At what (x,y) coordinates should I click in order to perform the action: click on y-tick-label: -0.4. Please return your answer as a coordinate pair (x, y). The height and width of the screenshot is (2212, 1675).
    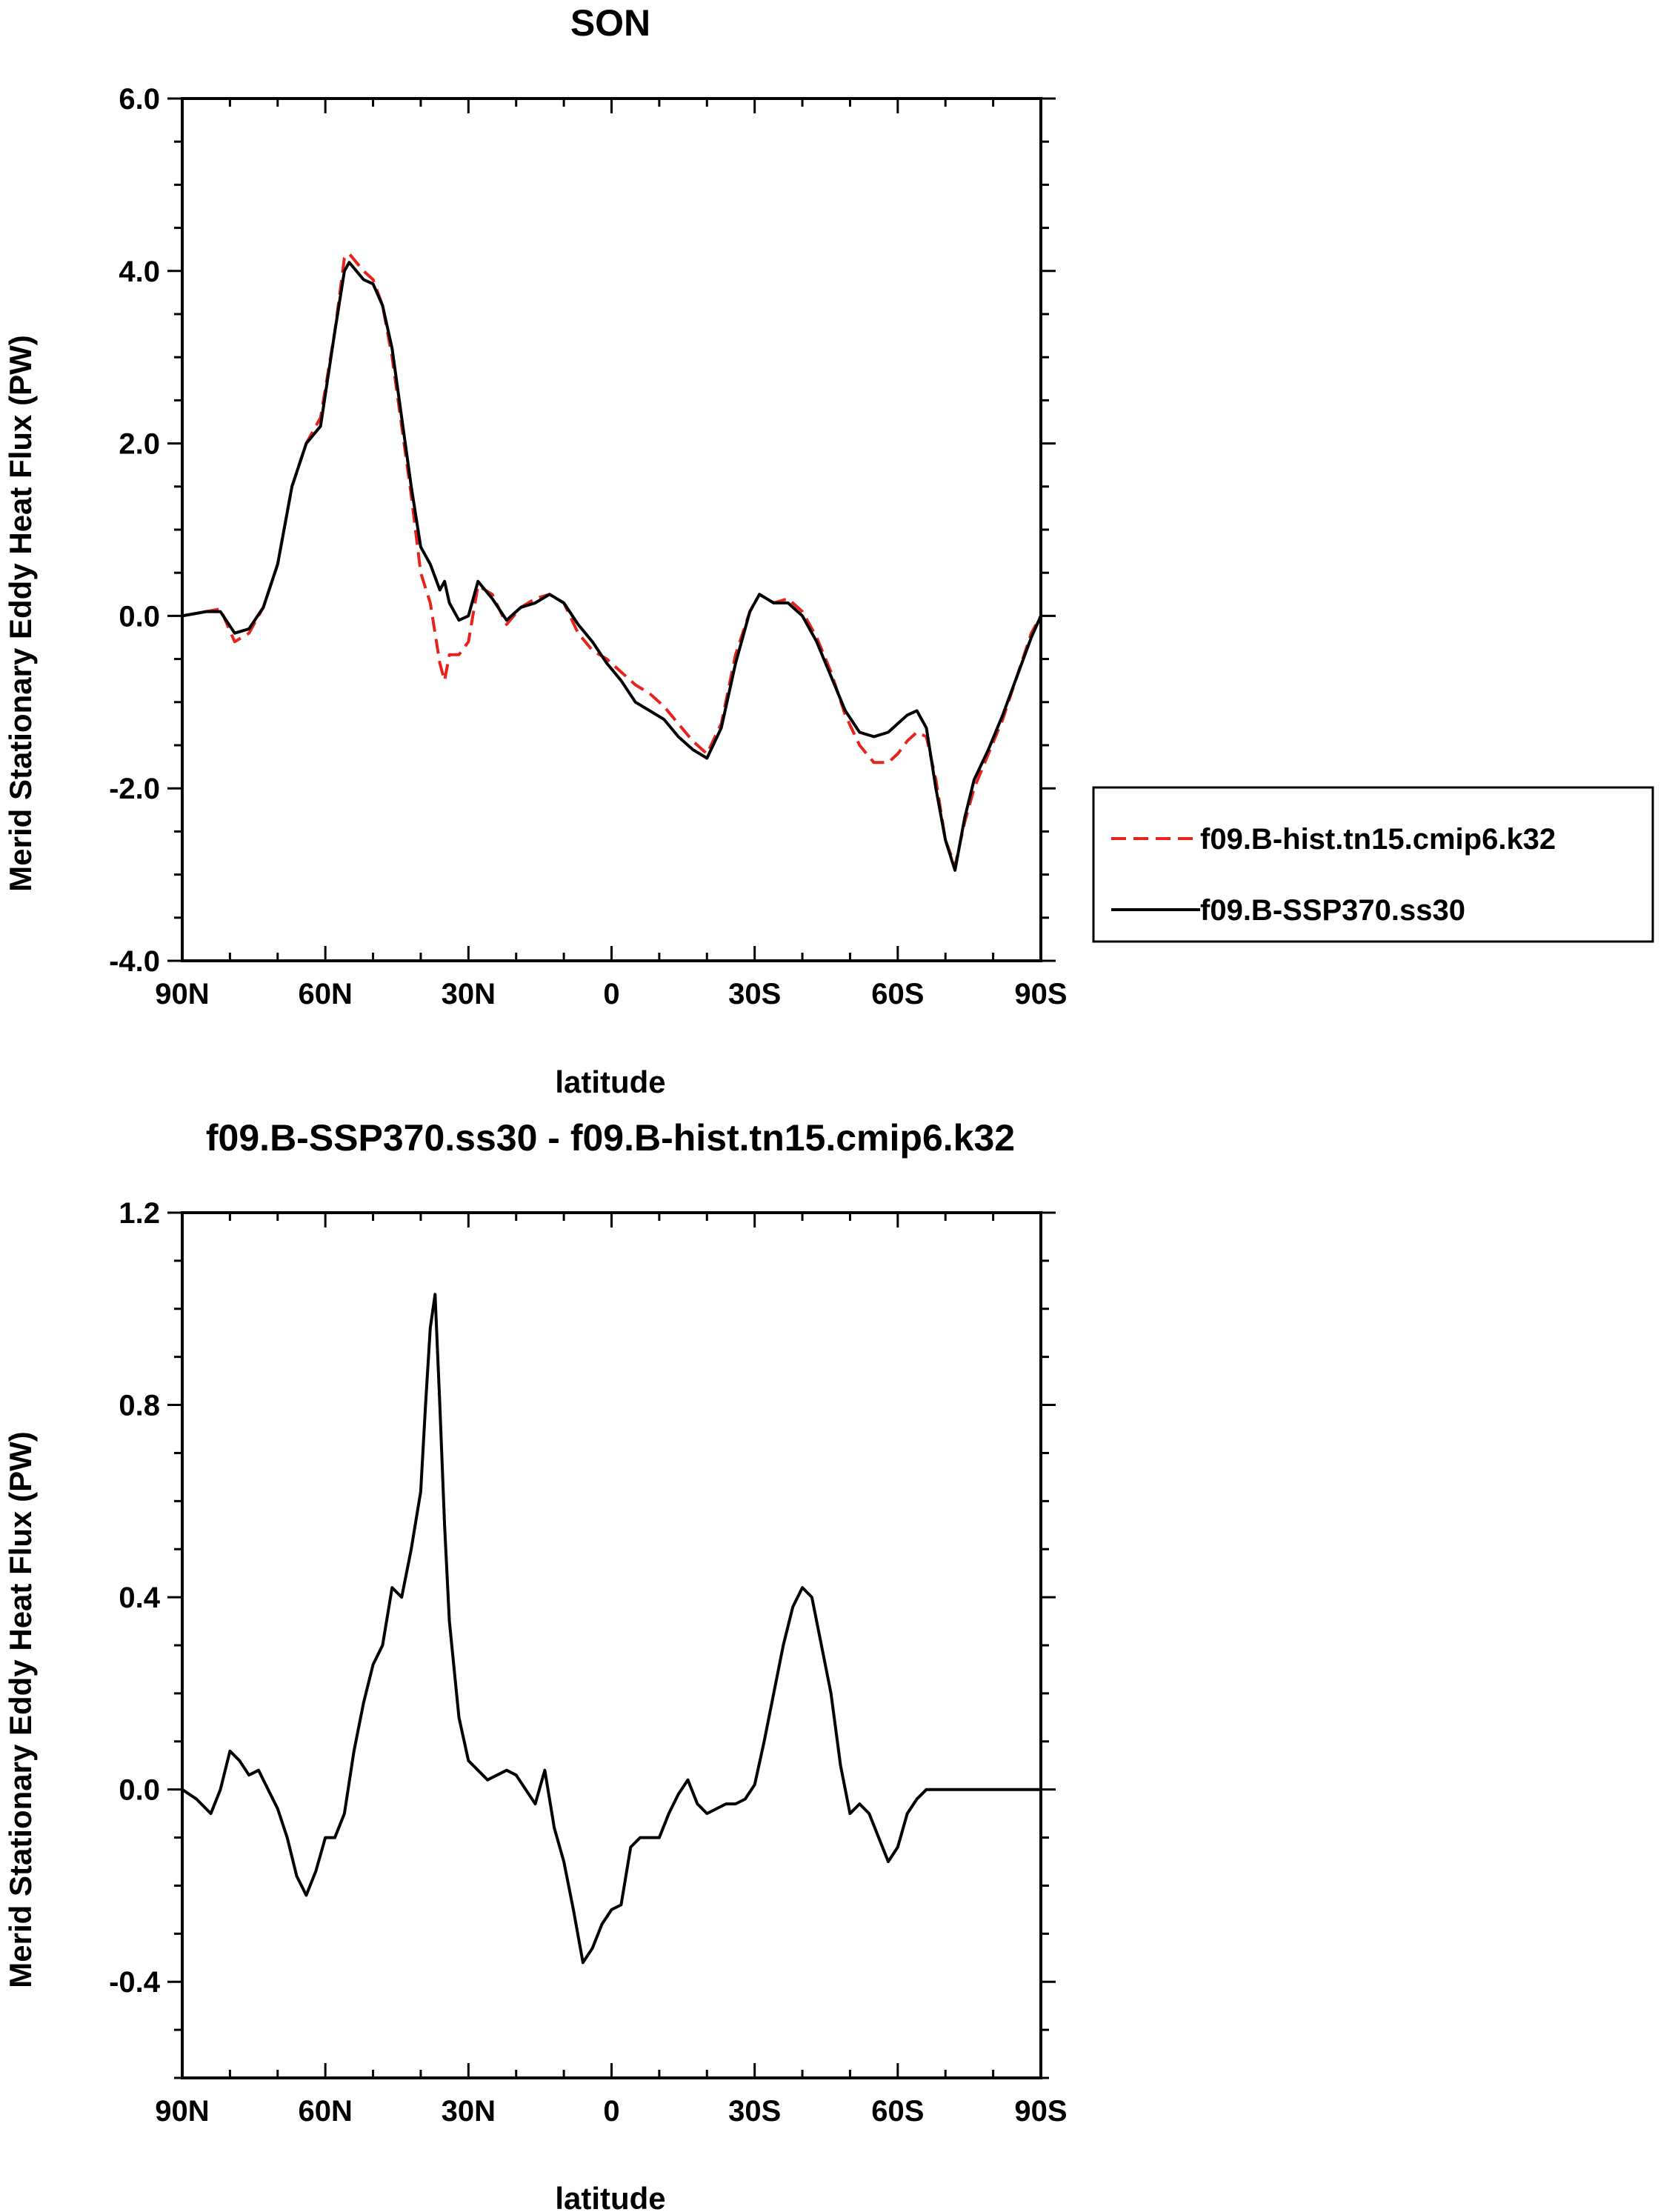
    Looking at the image, I should click on (135, 1982).